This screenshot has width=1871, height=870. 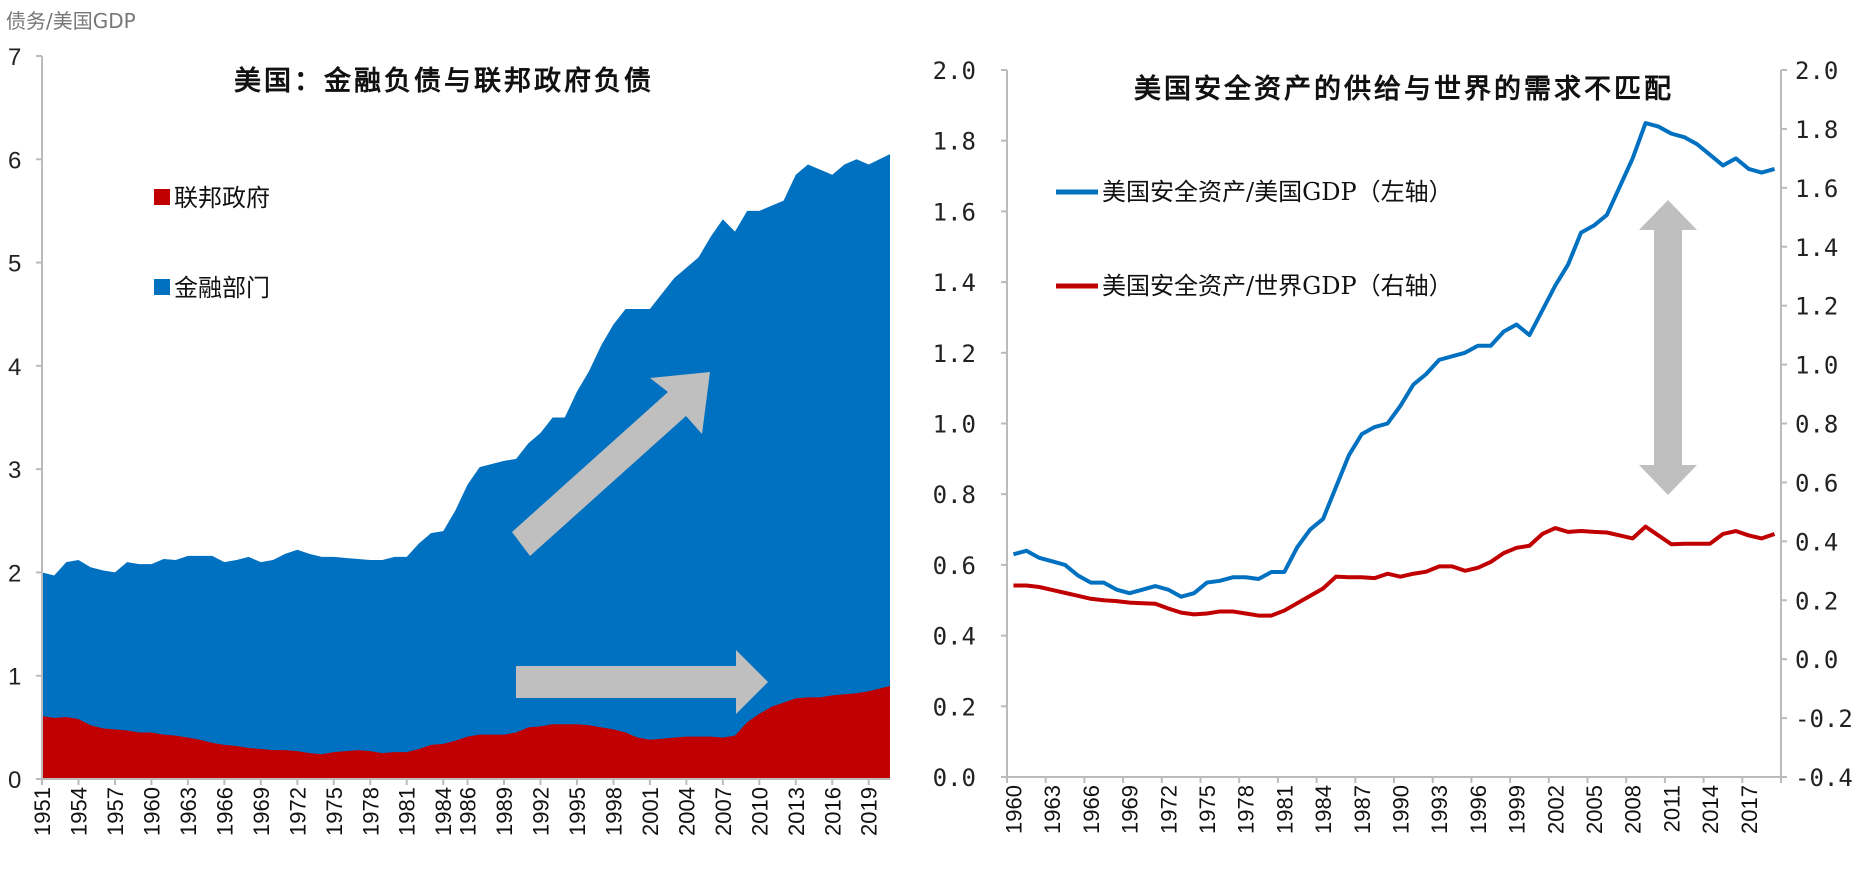 I want to click on legend-swatch-federal, so click(x=162, y=197).